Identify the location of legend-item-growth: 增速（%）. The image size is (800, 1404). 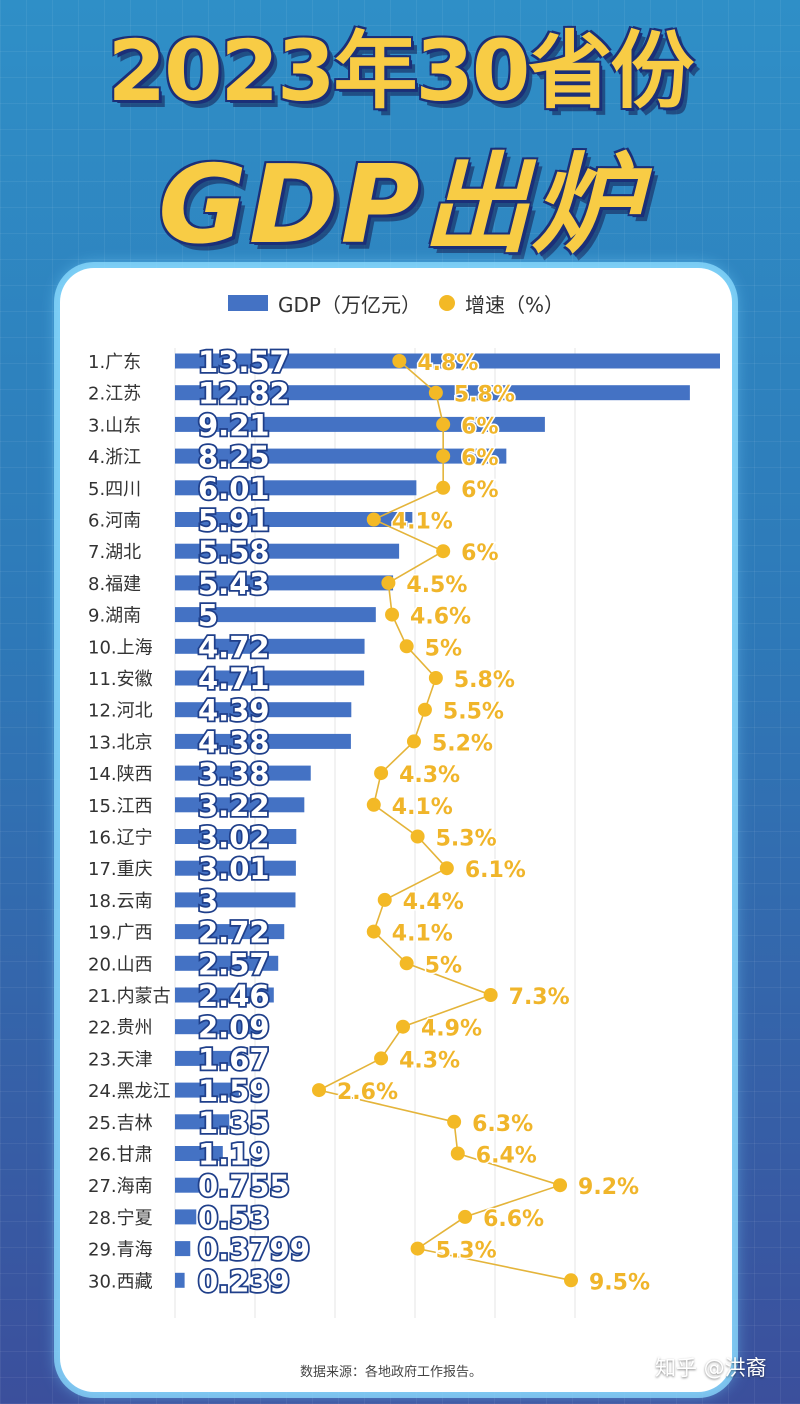
(501, 303).